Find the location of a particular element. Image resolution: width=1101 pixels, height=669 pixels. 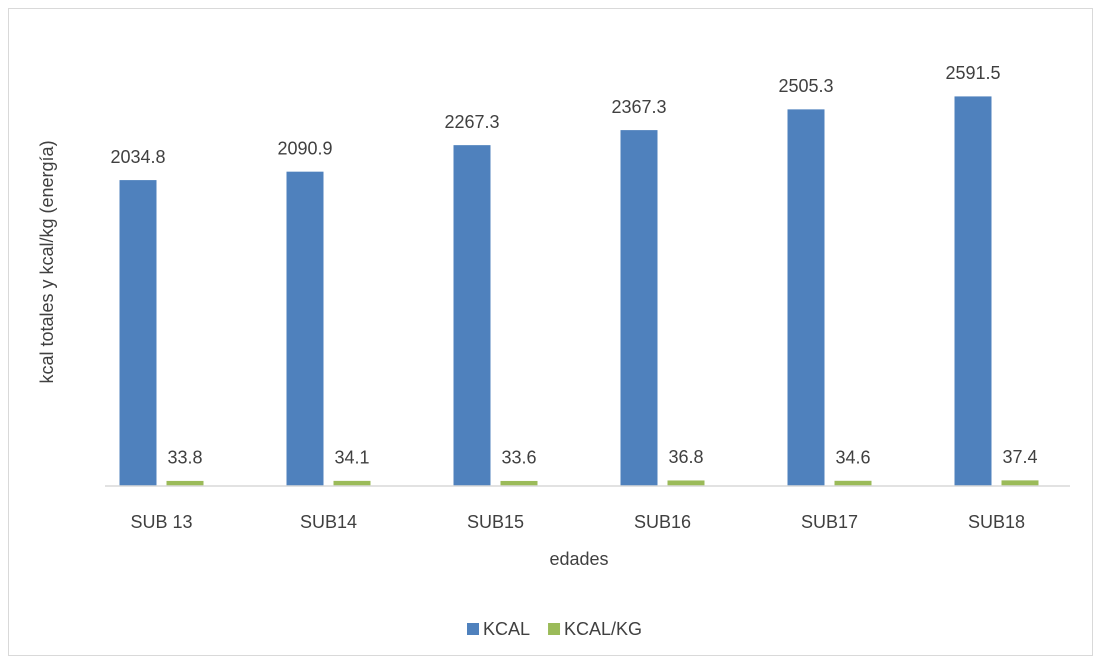

value-label: 2505.3 is located at coordinates (805, 86).